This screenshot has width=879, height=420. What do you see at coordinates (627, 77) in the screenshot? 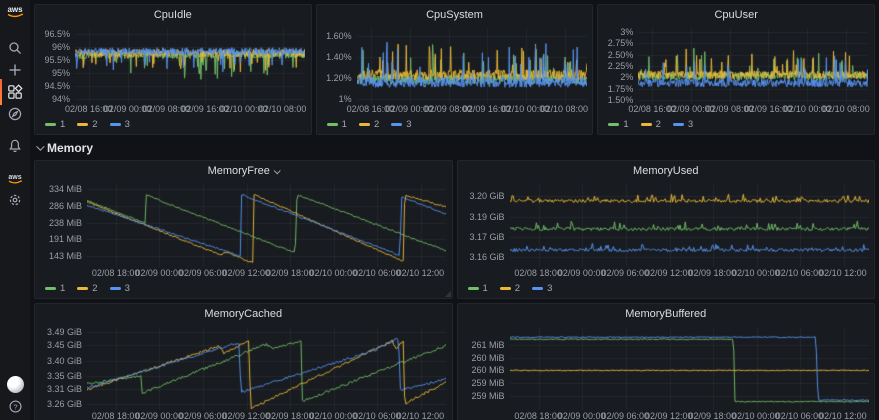
I see `y-tick-label: 2%` at bounding box center [627, 77].